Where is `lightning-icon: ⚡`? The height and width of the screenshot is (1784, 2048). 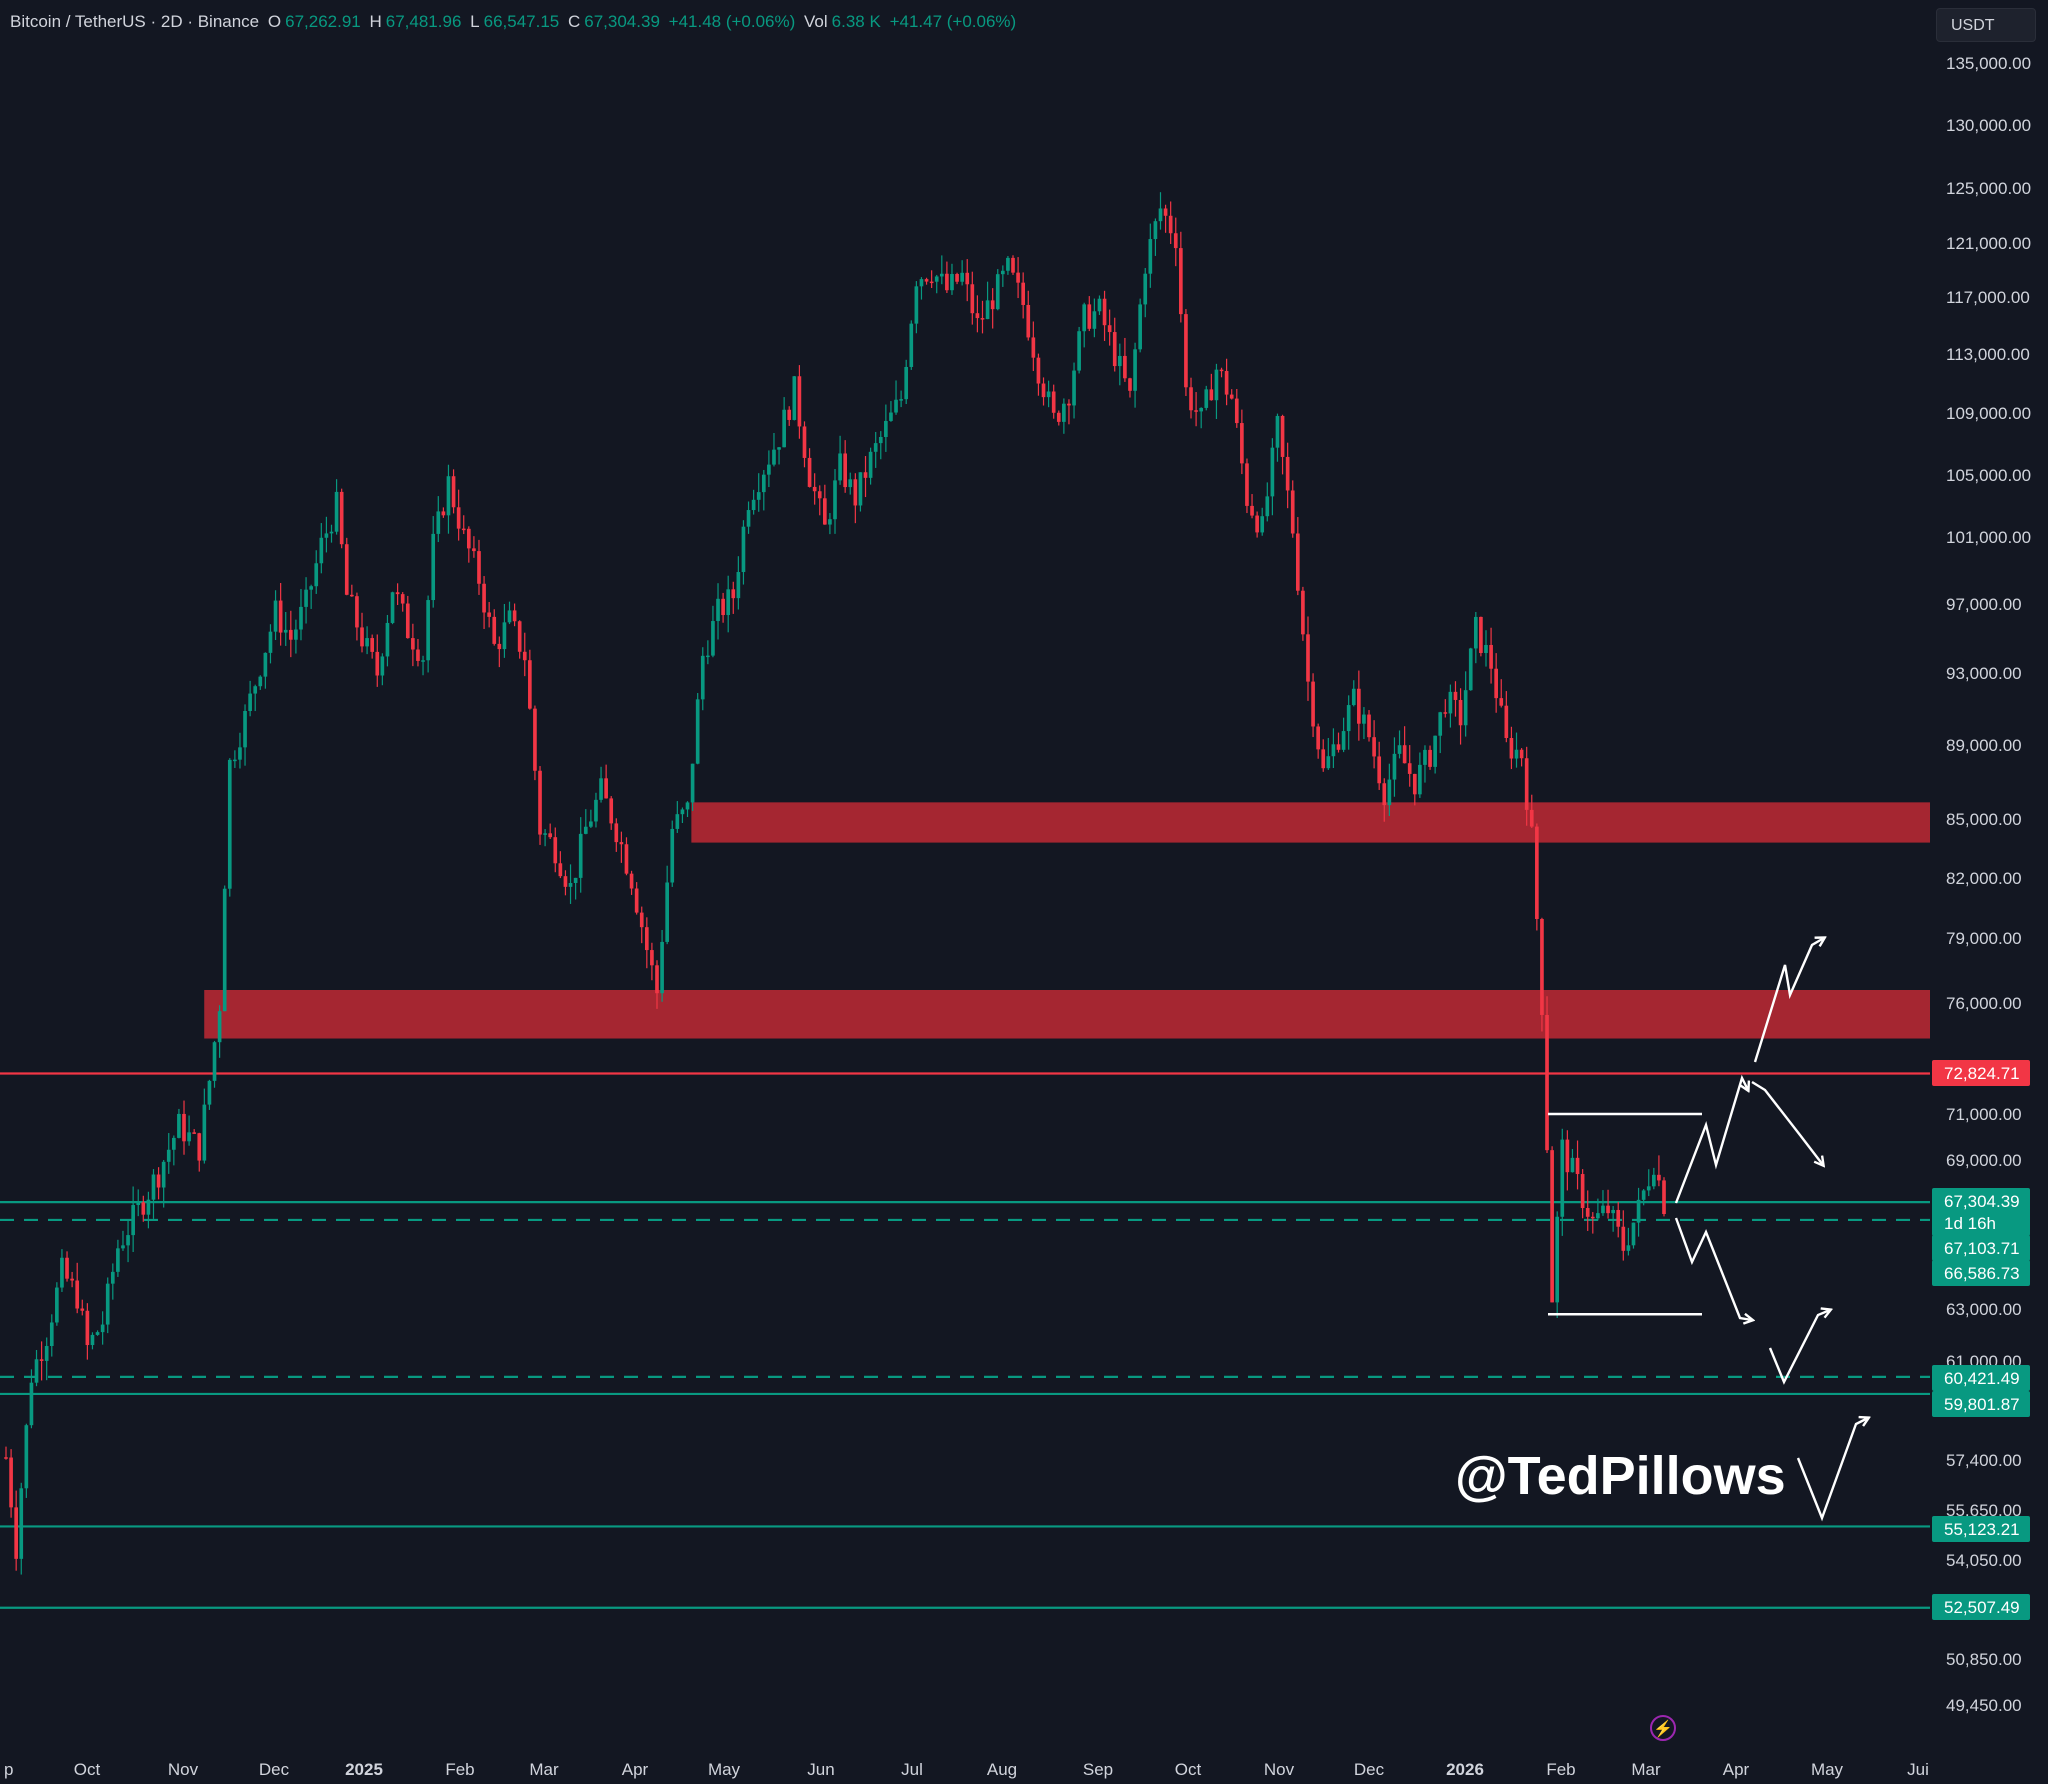 lightning-icon: ⚡ is located at coordinates (1663, 1728).